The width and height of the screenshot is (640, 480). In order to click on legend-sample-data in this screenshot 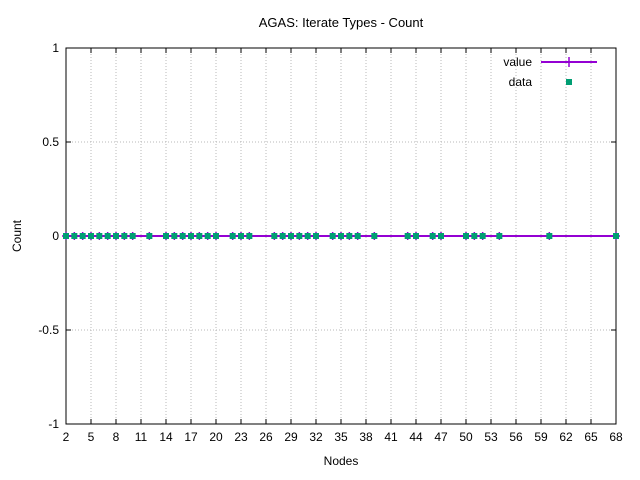, I will do `click(570, 82)`.